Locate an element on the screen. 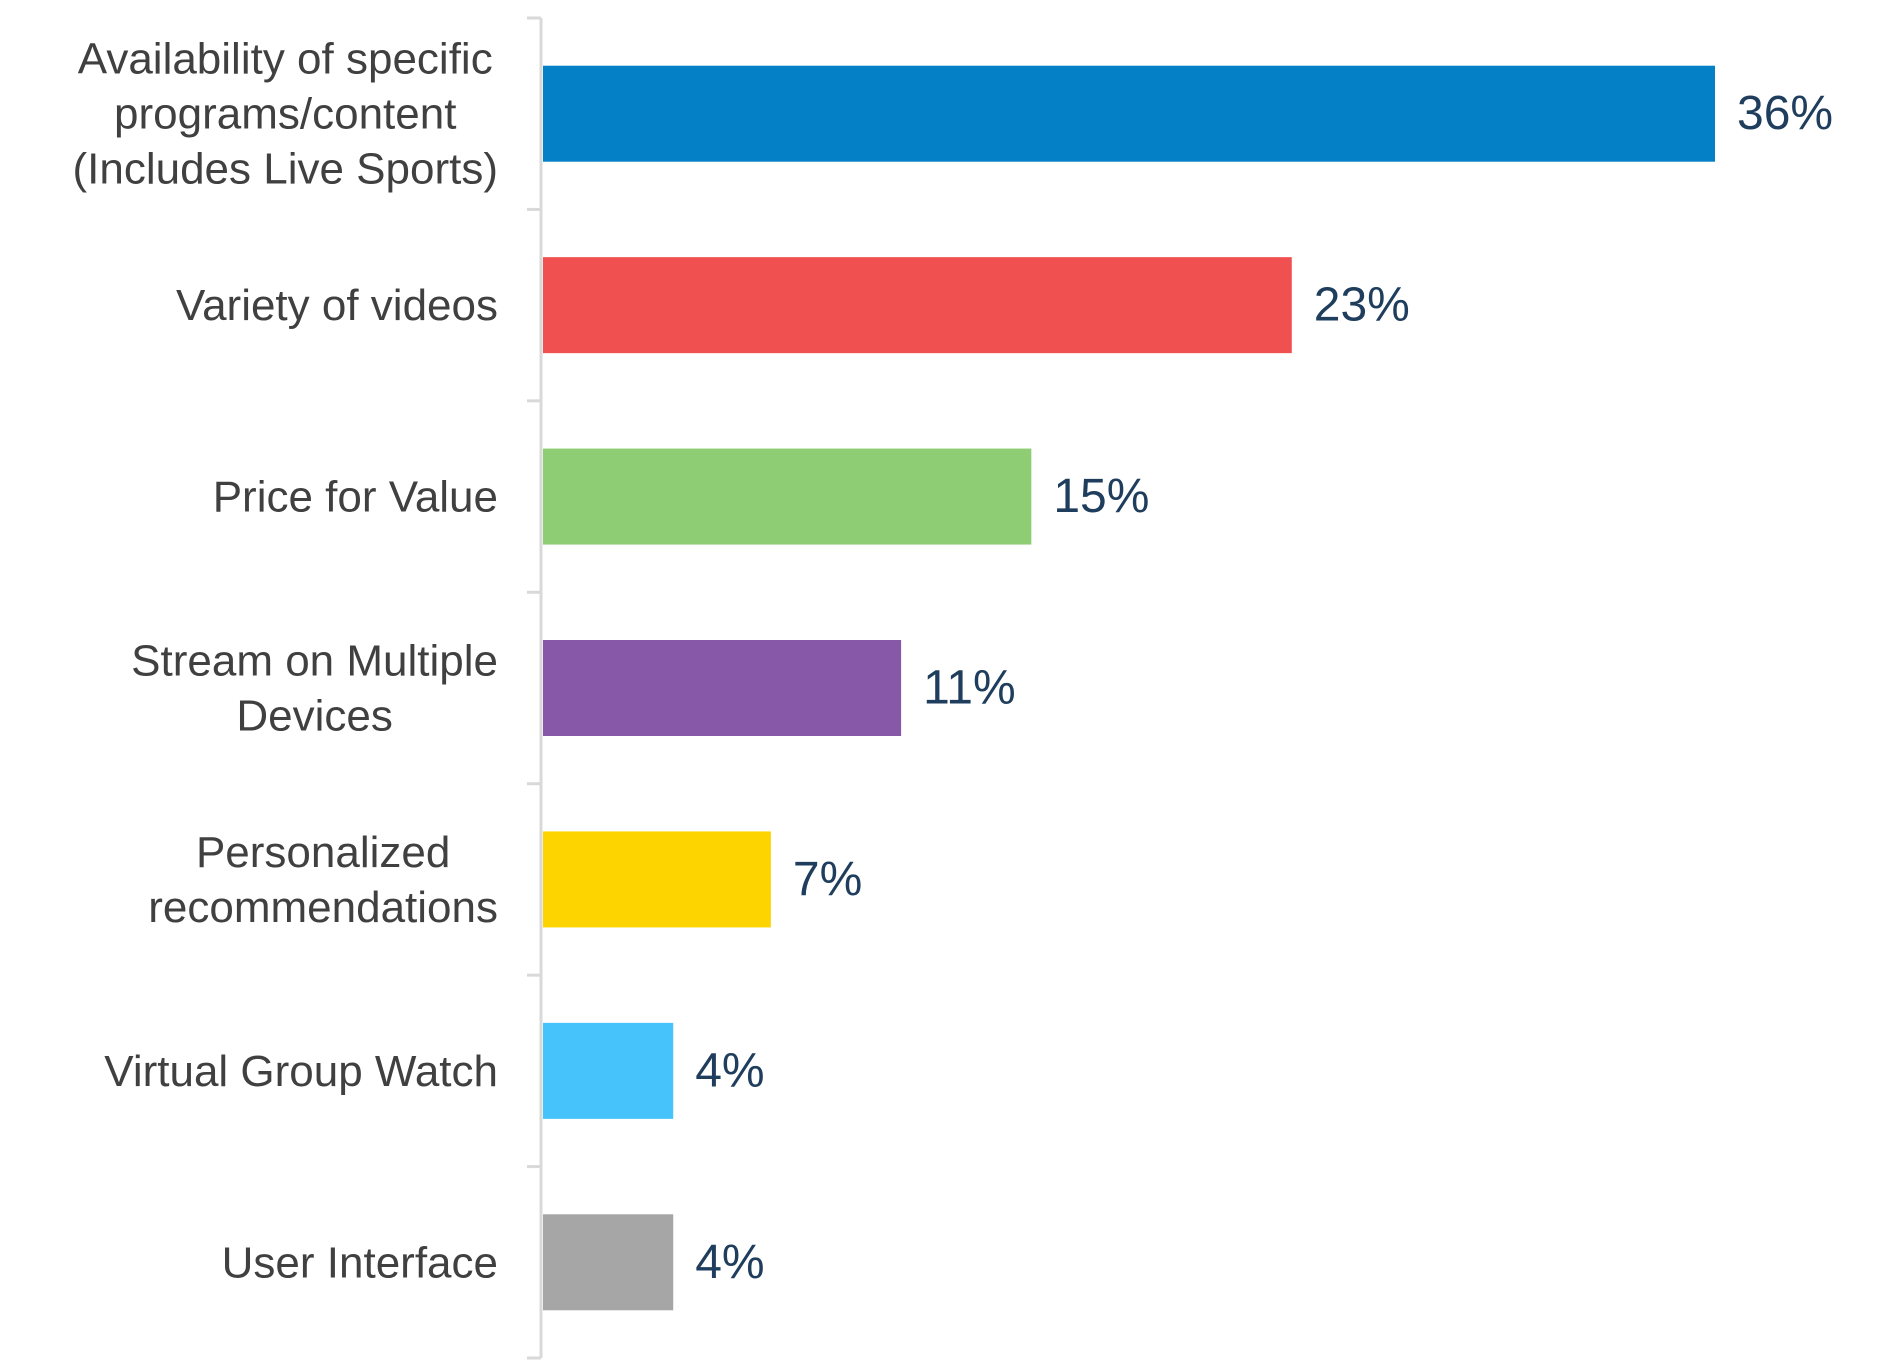 The height and width of the screenshot is (1365, 1893). category-label-line: Devices is located at coordinates (314, 715).